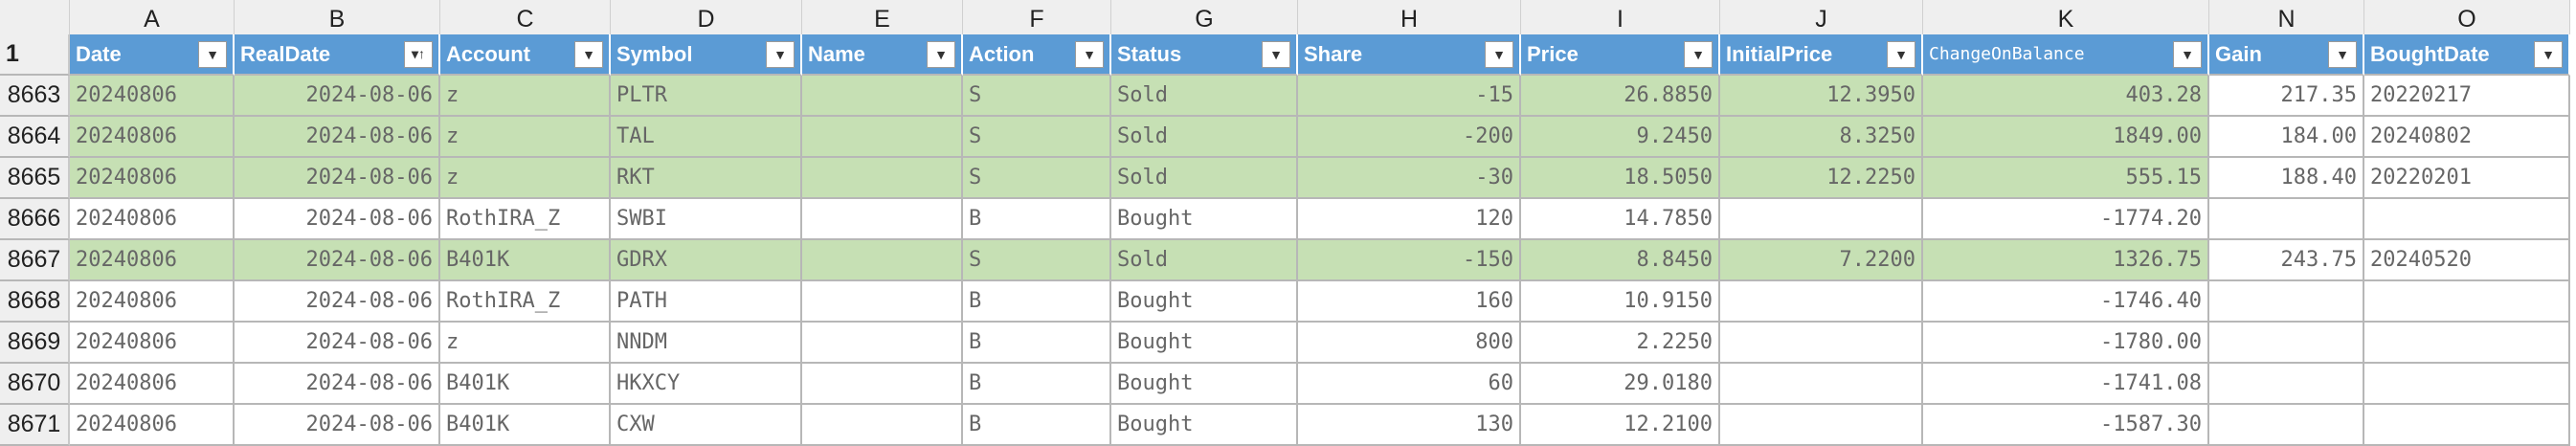 The image size is (2576, 446). I want to click on cell-changeonbalance: 555.15, so click(2066, 178).